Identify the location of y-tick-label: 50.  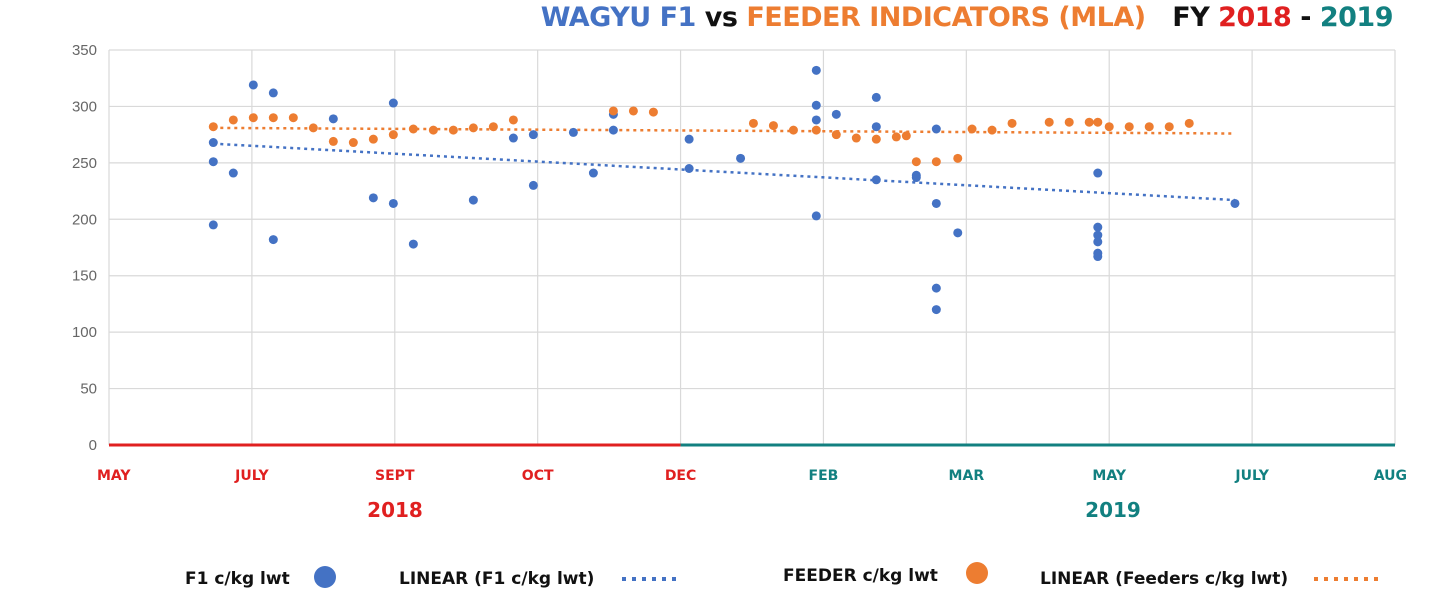
(88, 389).